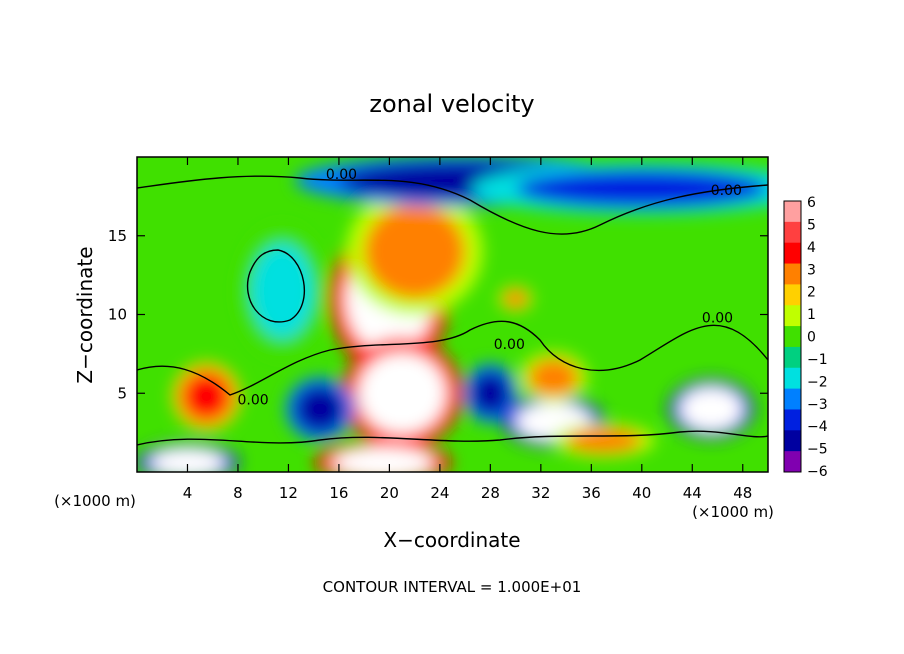 This screenshot has height=654, width=904. Describe the element at coordinates (811, 338) in the screenshot. I see `colorbar-tick-label: 0` at that location.